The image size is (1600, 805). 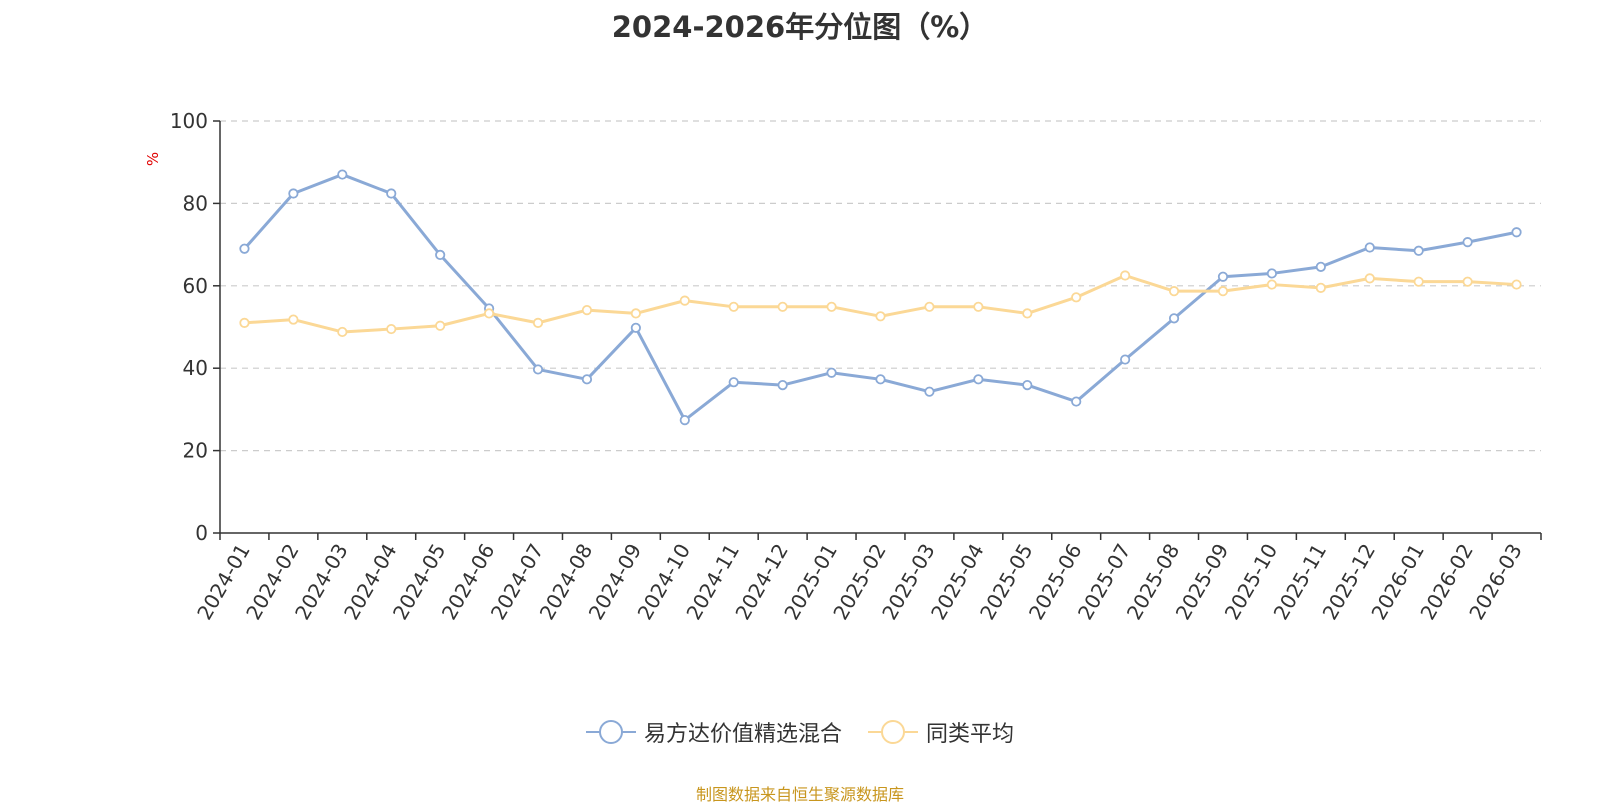 I want to click on y-tick-label: 40, so click(x=195, y=368).